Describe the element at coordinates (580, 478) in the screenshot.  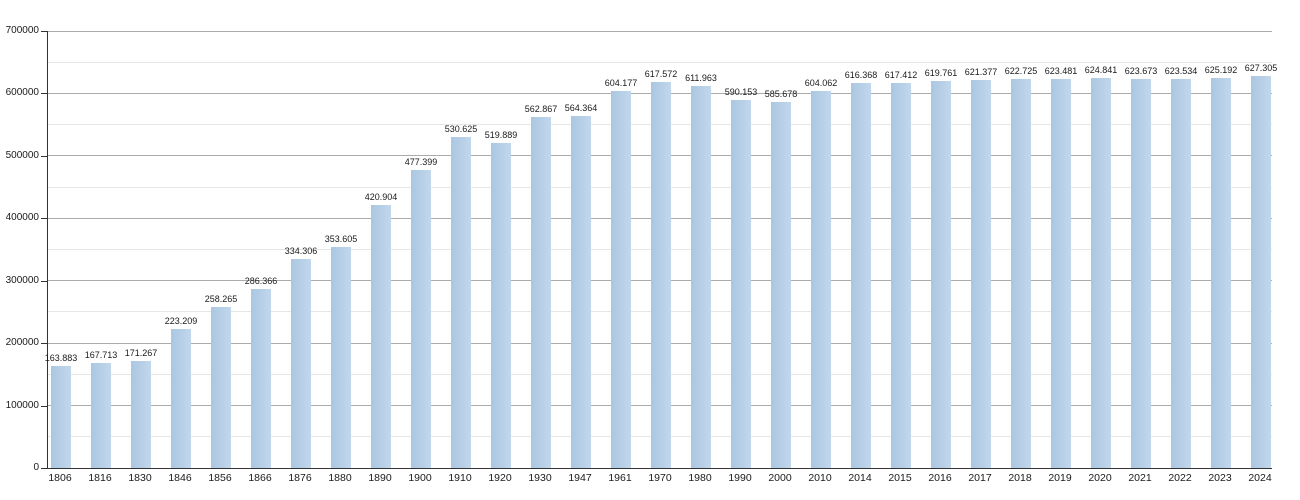
I see `x-axis-tick-label: 1947` at that location.